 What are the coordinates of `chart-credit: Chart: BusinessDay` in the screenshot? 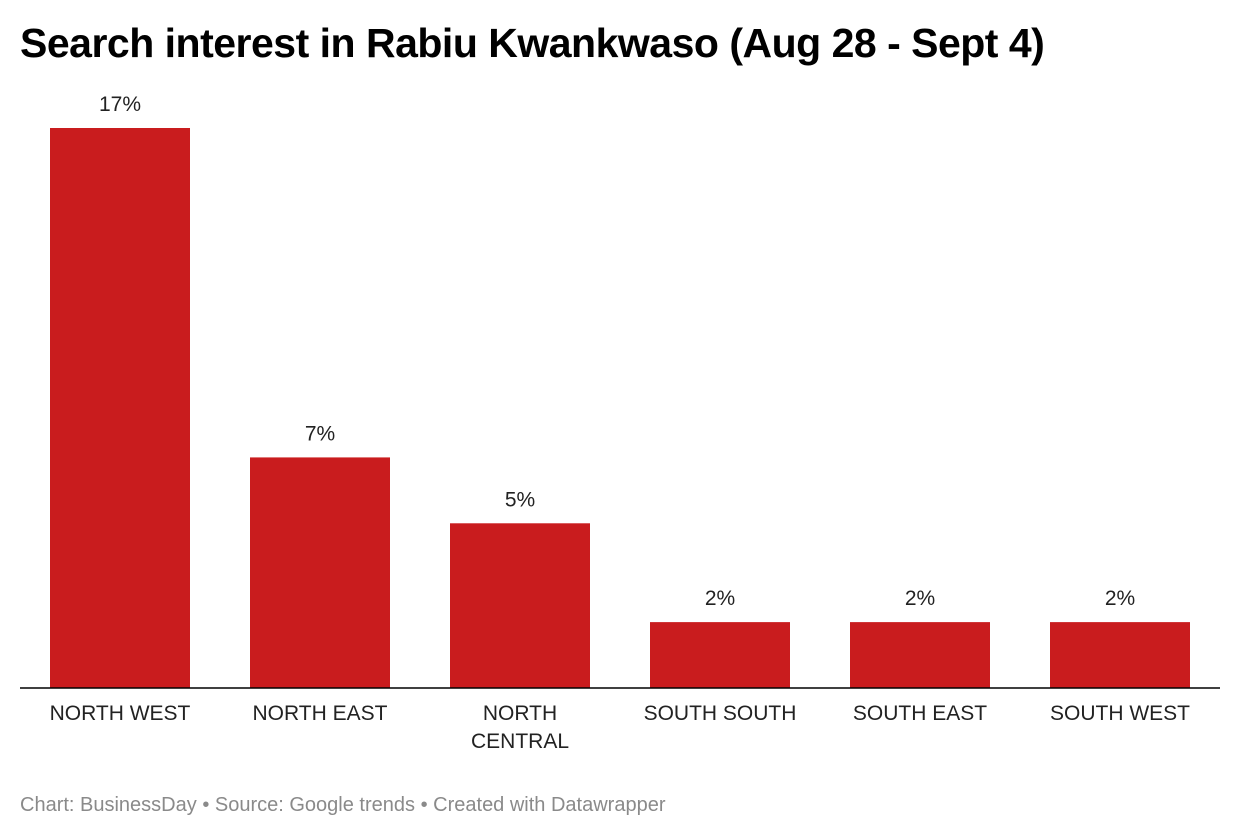 It's located at (108, 805).